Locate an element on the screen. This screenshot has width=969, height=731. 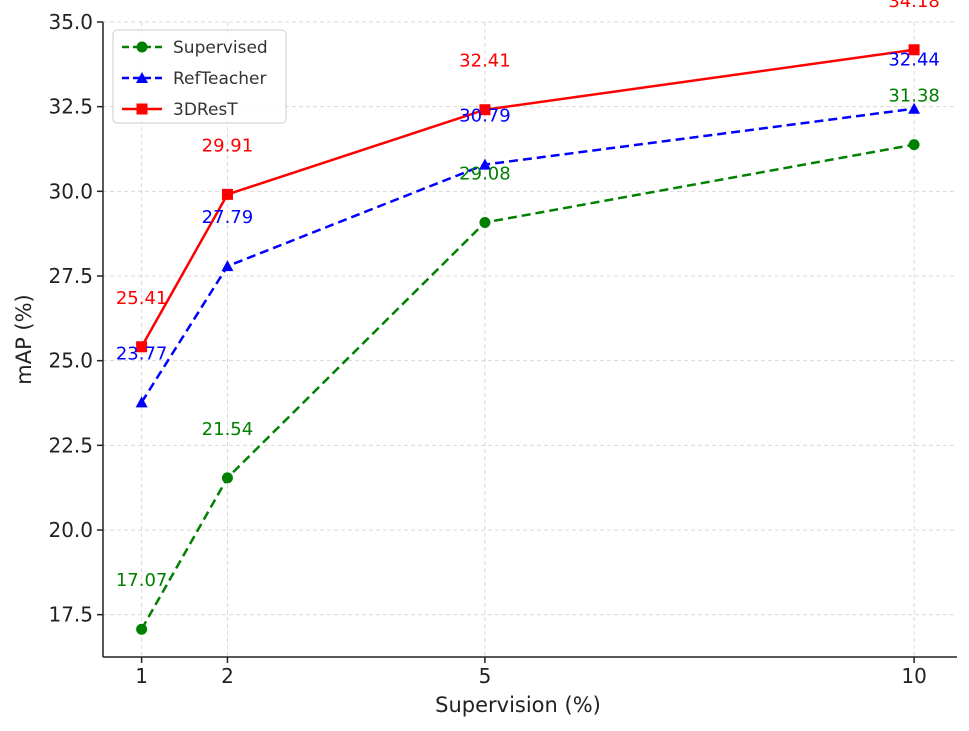
x-tick-label: 1 is located at coordinates (141, 676).